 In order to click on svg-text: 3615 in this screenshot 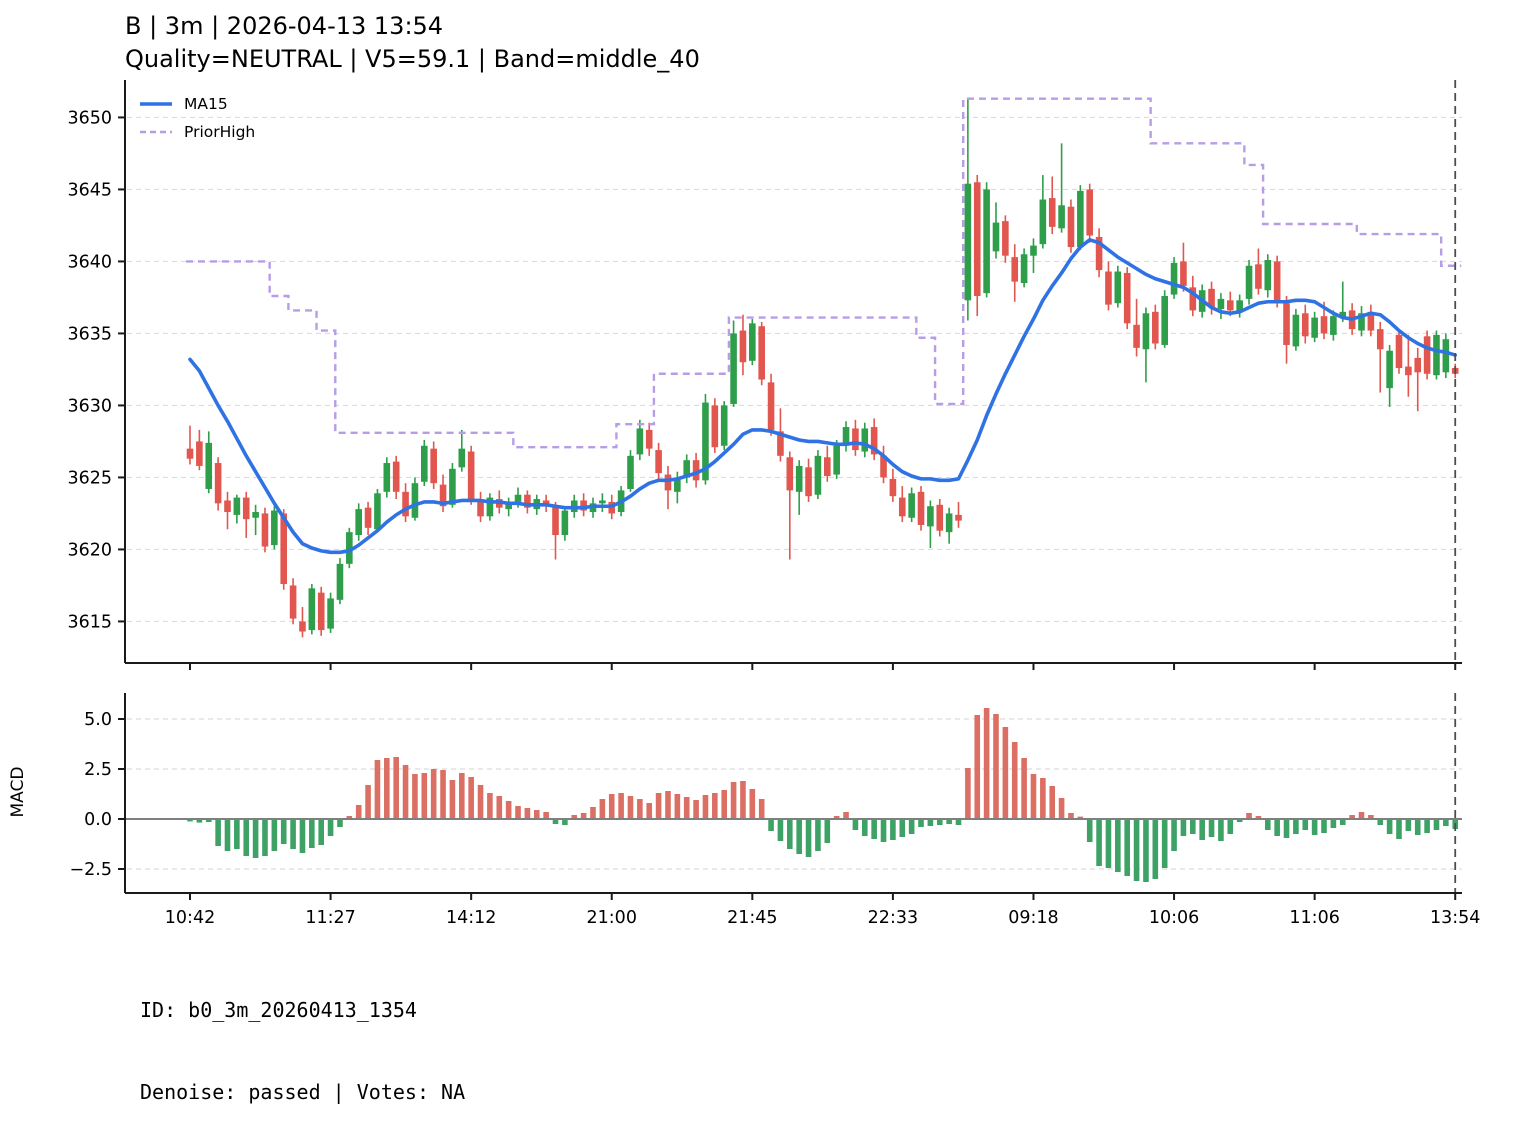, I will do `click(89, 622)`.